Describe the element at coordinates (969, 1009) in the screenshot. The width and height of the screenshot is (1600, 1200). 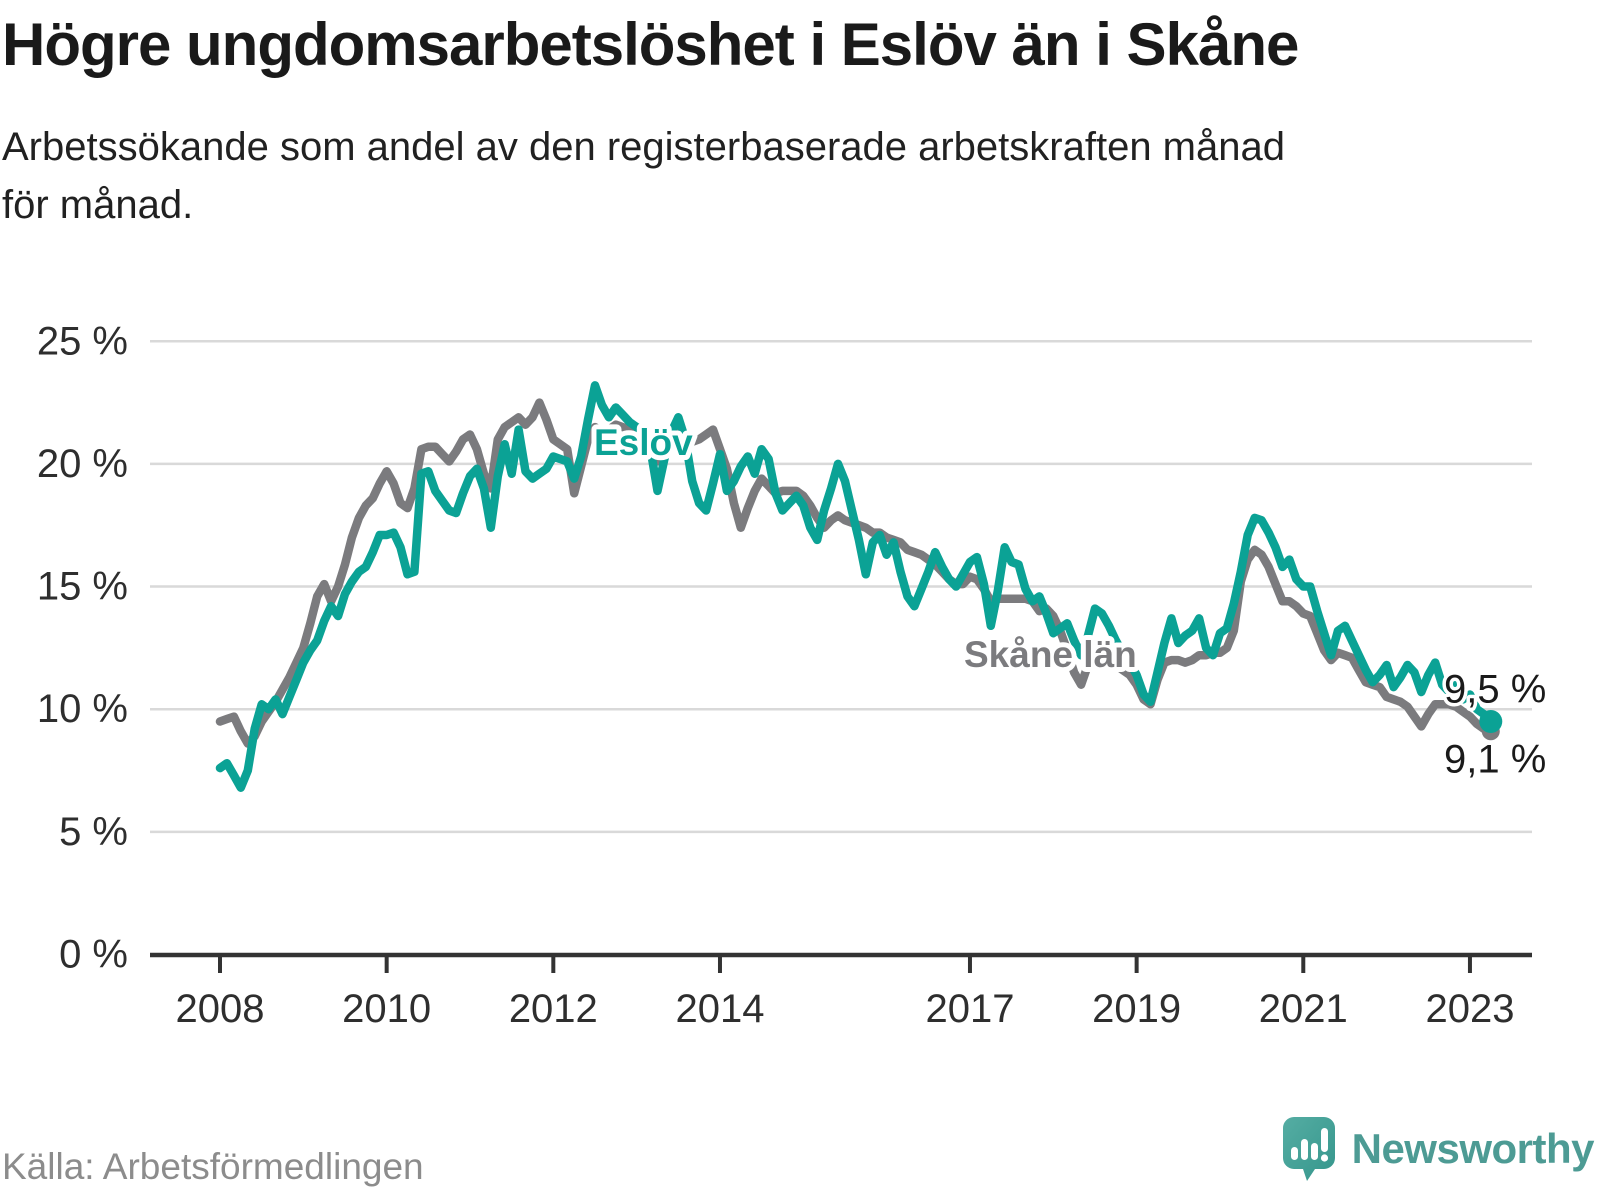
I see `x-tick-label-2017: 2017` at that location.